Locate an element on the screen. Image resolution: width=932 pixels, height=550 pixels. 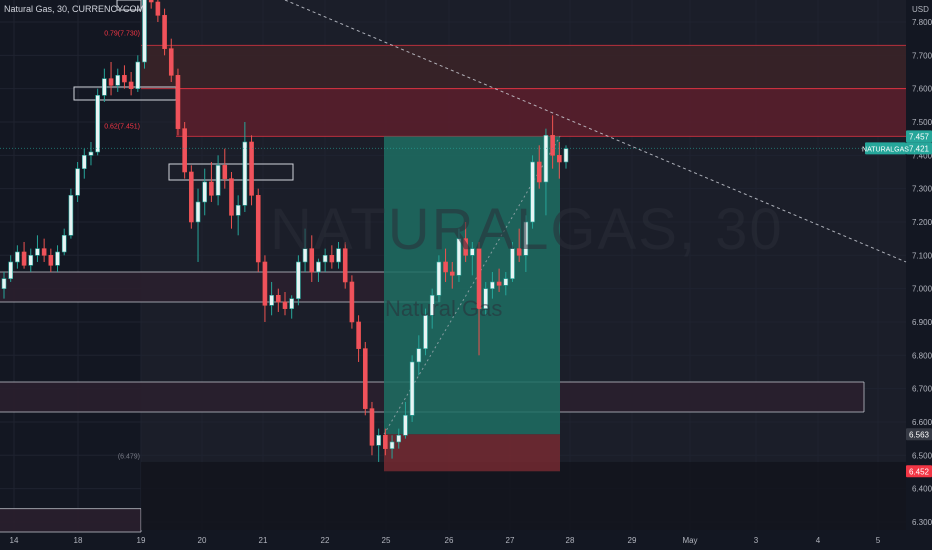
price-tick-label: 6.400 is located at coordinates (922, 489).